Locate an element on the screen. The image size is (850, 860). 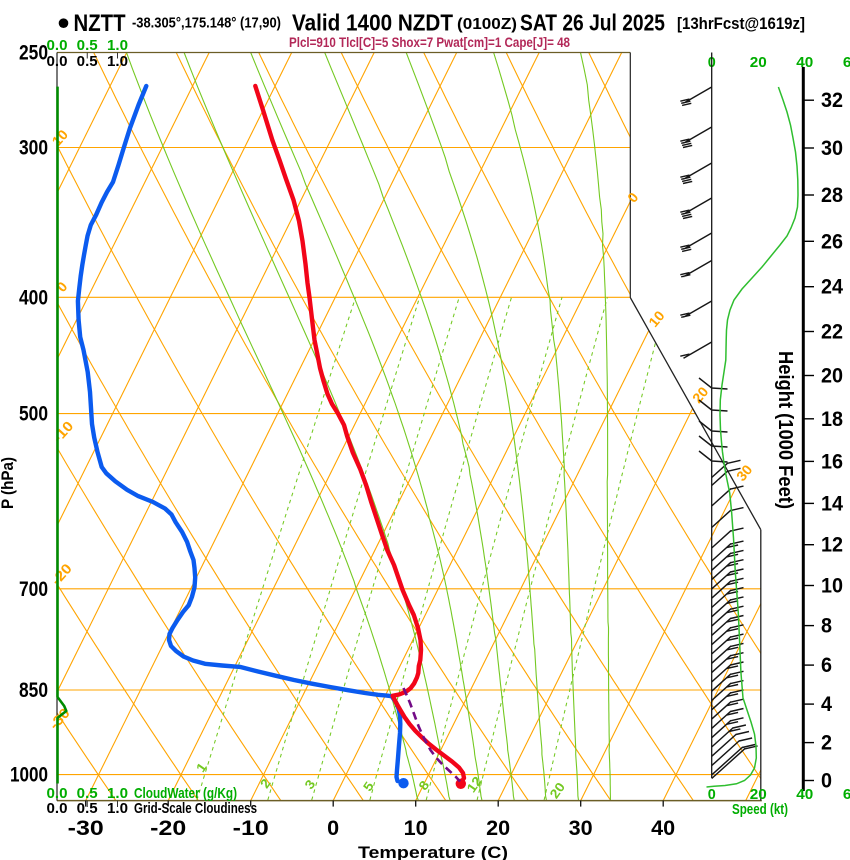
svg-text: Temperature (C) is located at coordinates (433, 851).